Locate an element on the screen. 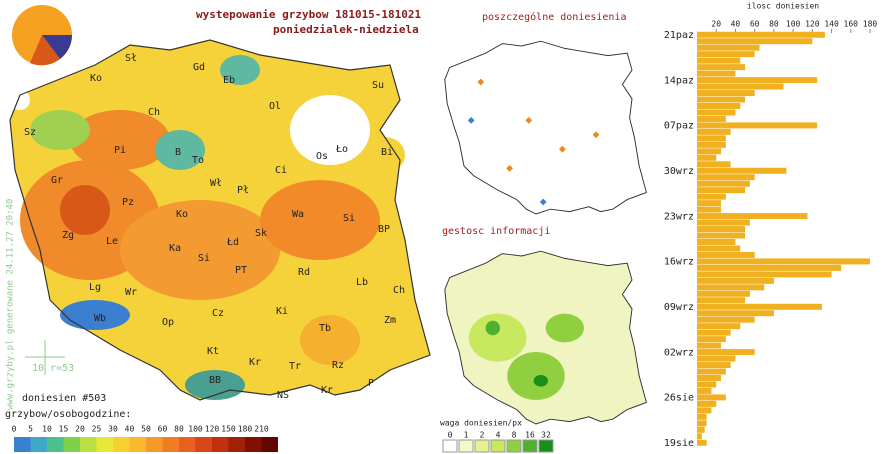 The image size is (894, 454). legend-tick: 20 is located at coordinates (80, 429).